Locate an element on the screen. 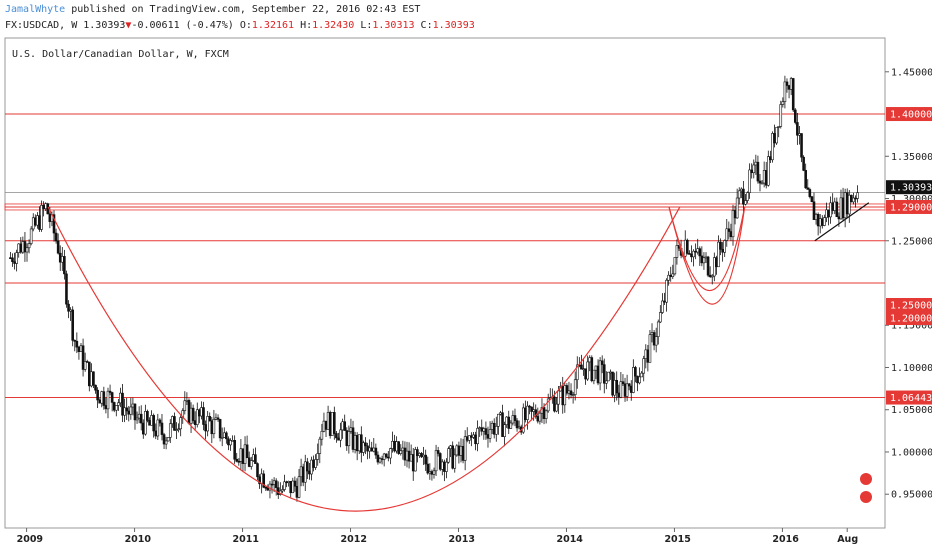 The height and width of the screenshot is (550, 932). level-price-label: 1.20000 is located at coordinates (911, 319).